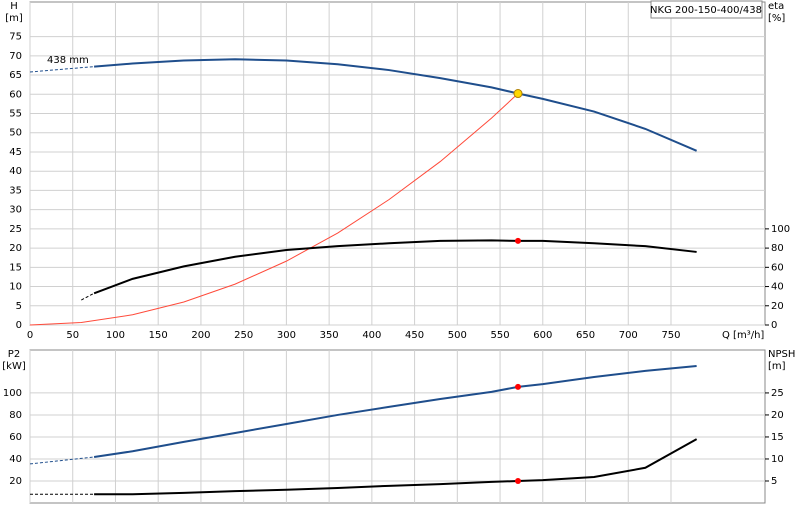 The height and width of the screenshot is (520, 800). What do you see at coordinates (30, 335) in the screenshot?
I see `x-tick-label: 0` at bounding box center [30, 335].